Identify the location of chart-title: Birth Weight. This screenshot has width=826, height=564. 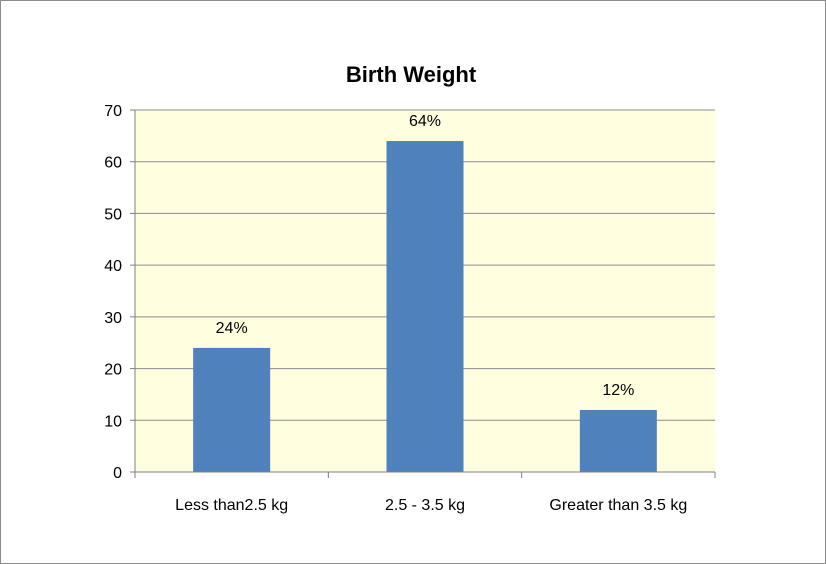
(411, 74).